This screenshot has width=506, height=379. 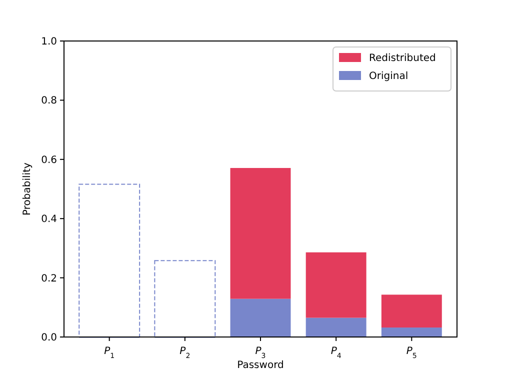 I want to click on legend-label: Original, so click(x=388, y=76).